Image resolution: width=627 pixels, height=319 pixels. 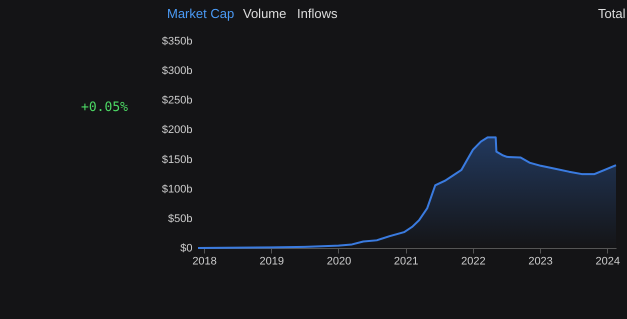 I want to click on x-tick-label: 2020, so click(x=339, y=262).